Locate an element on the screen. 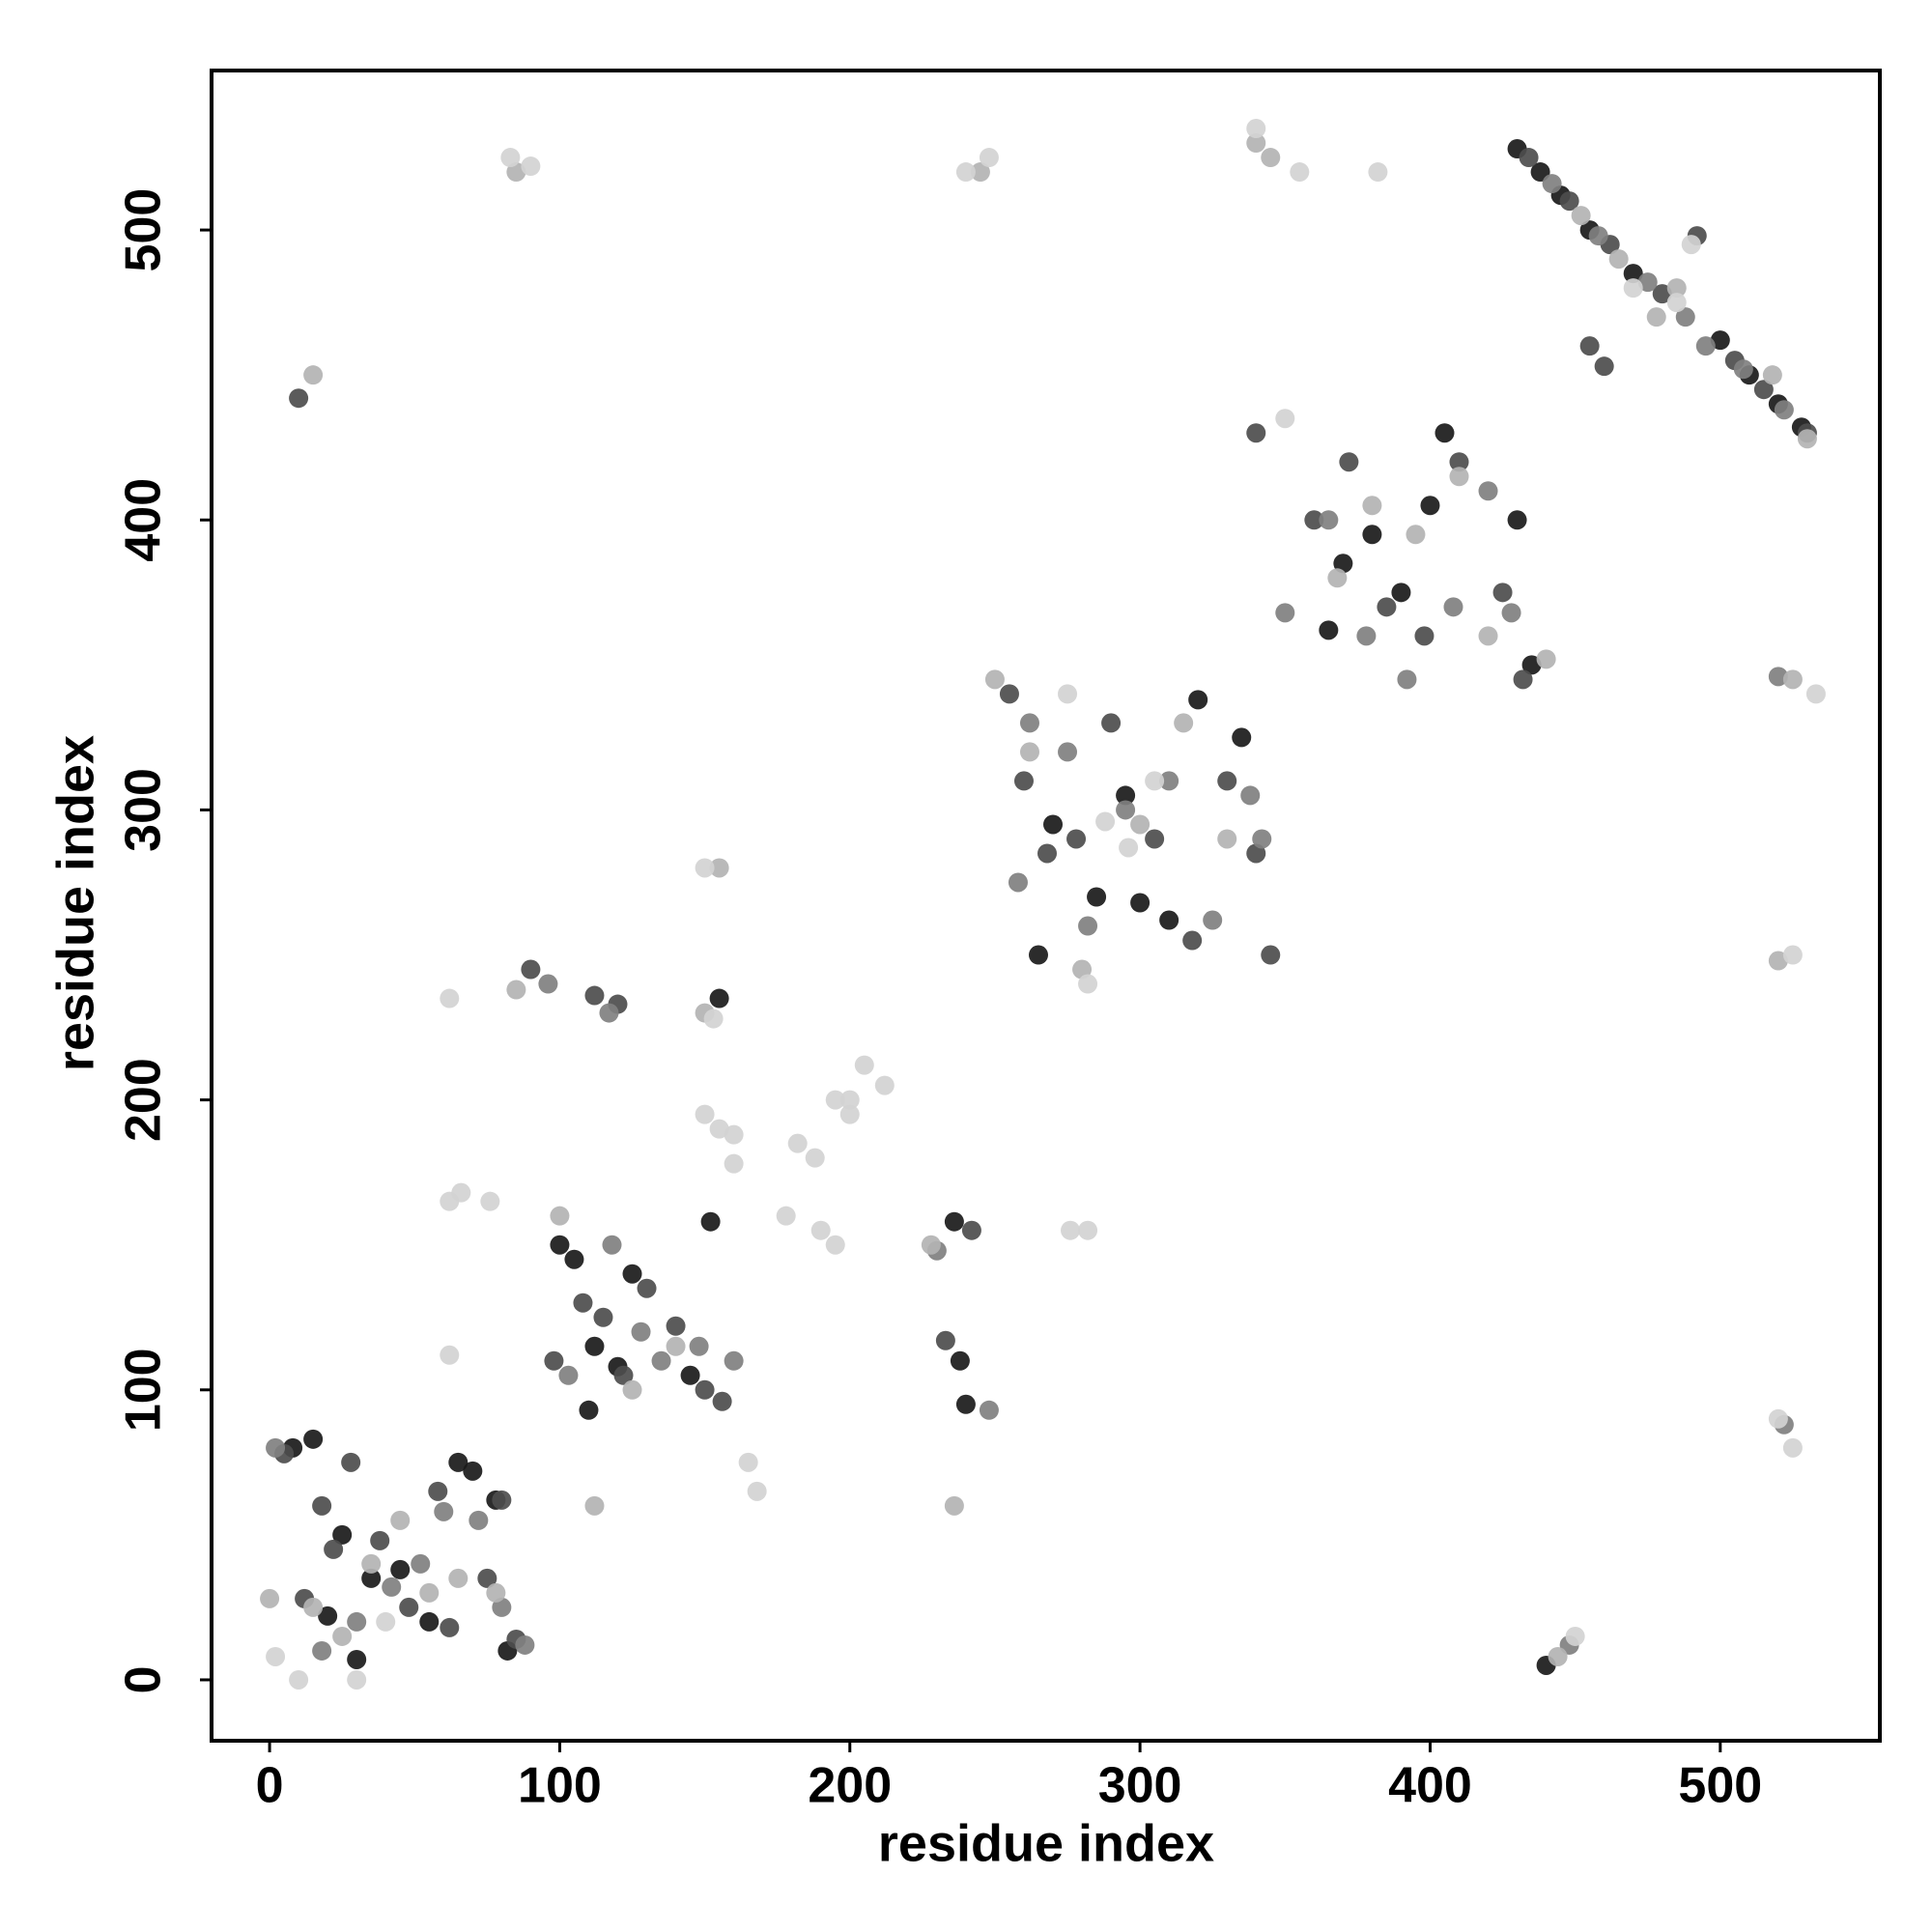 This screenshot has width=1932, height=1932. x-tick-label: 200 is located at coordinates (850, 1786).